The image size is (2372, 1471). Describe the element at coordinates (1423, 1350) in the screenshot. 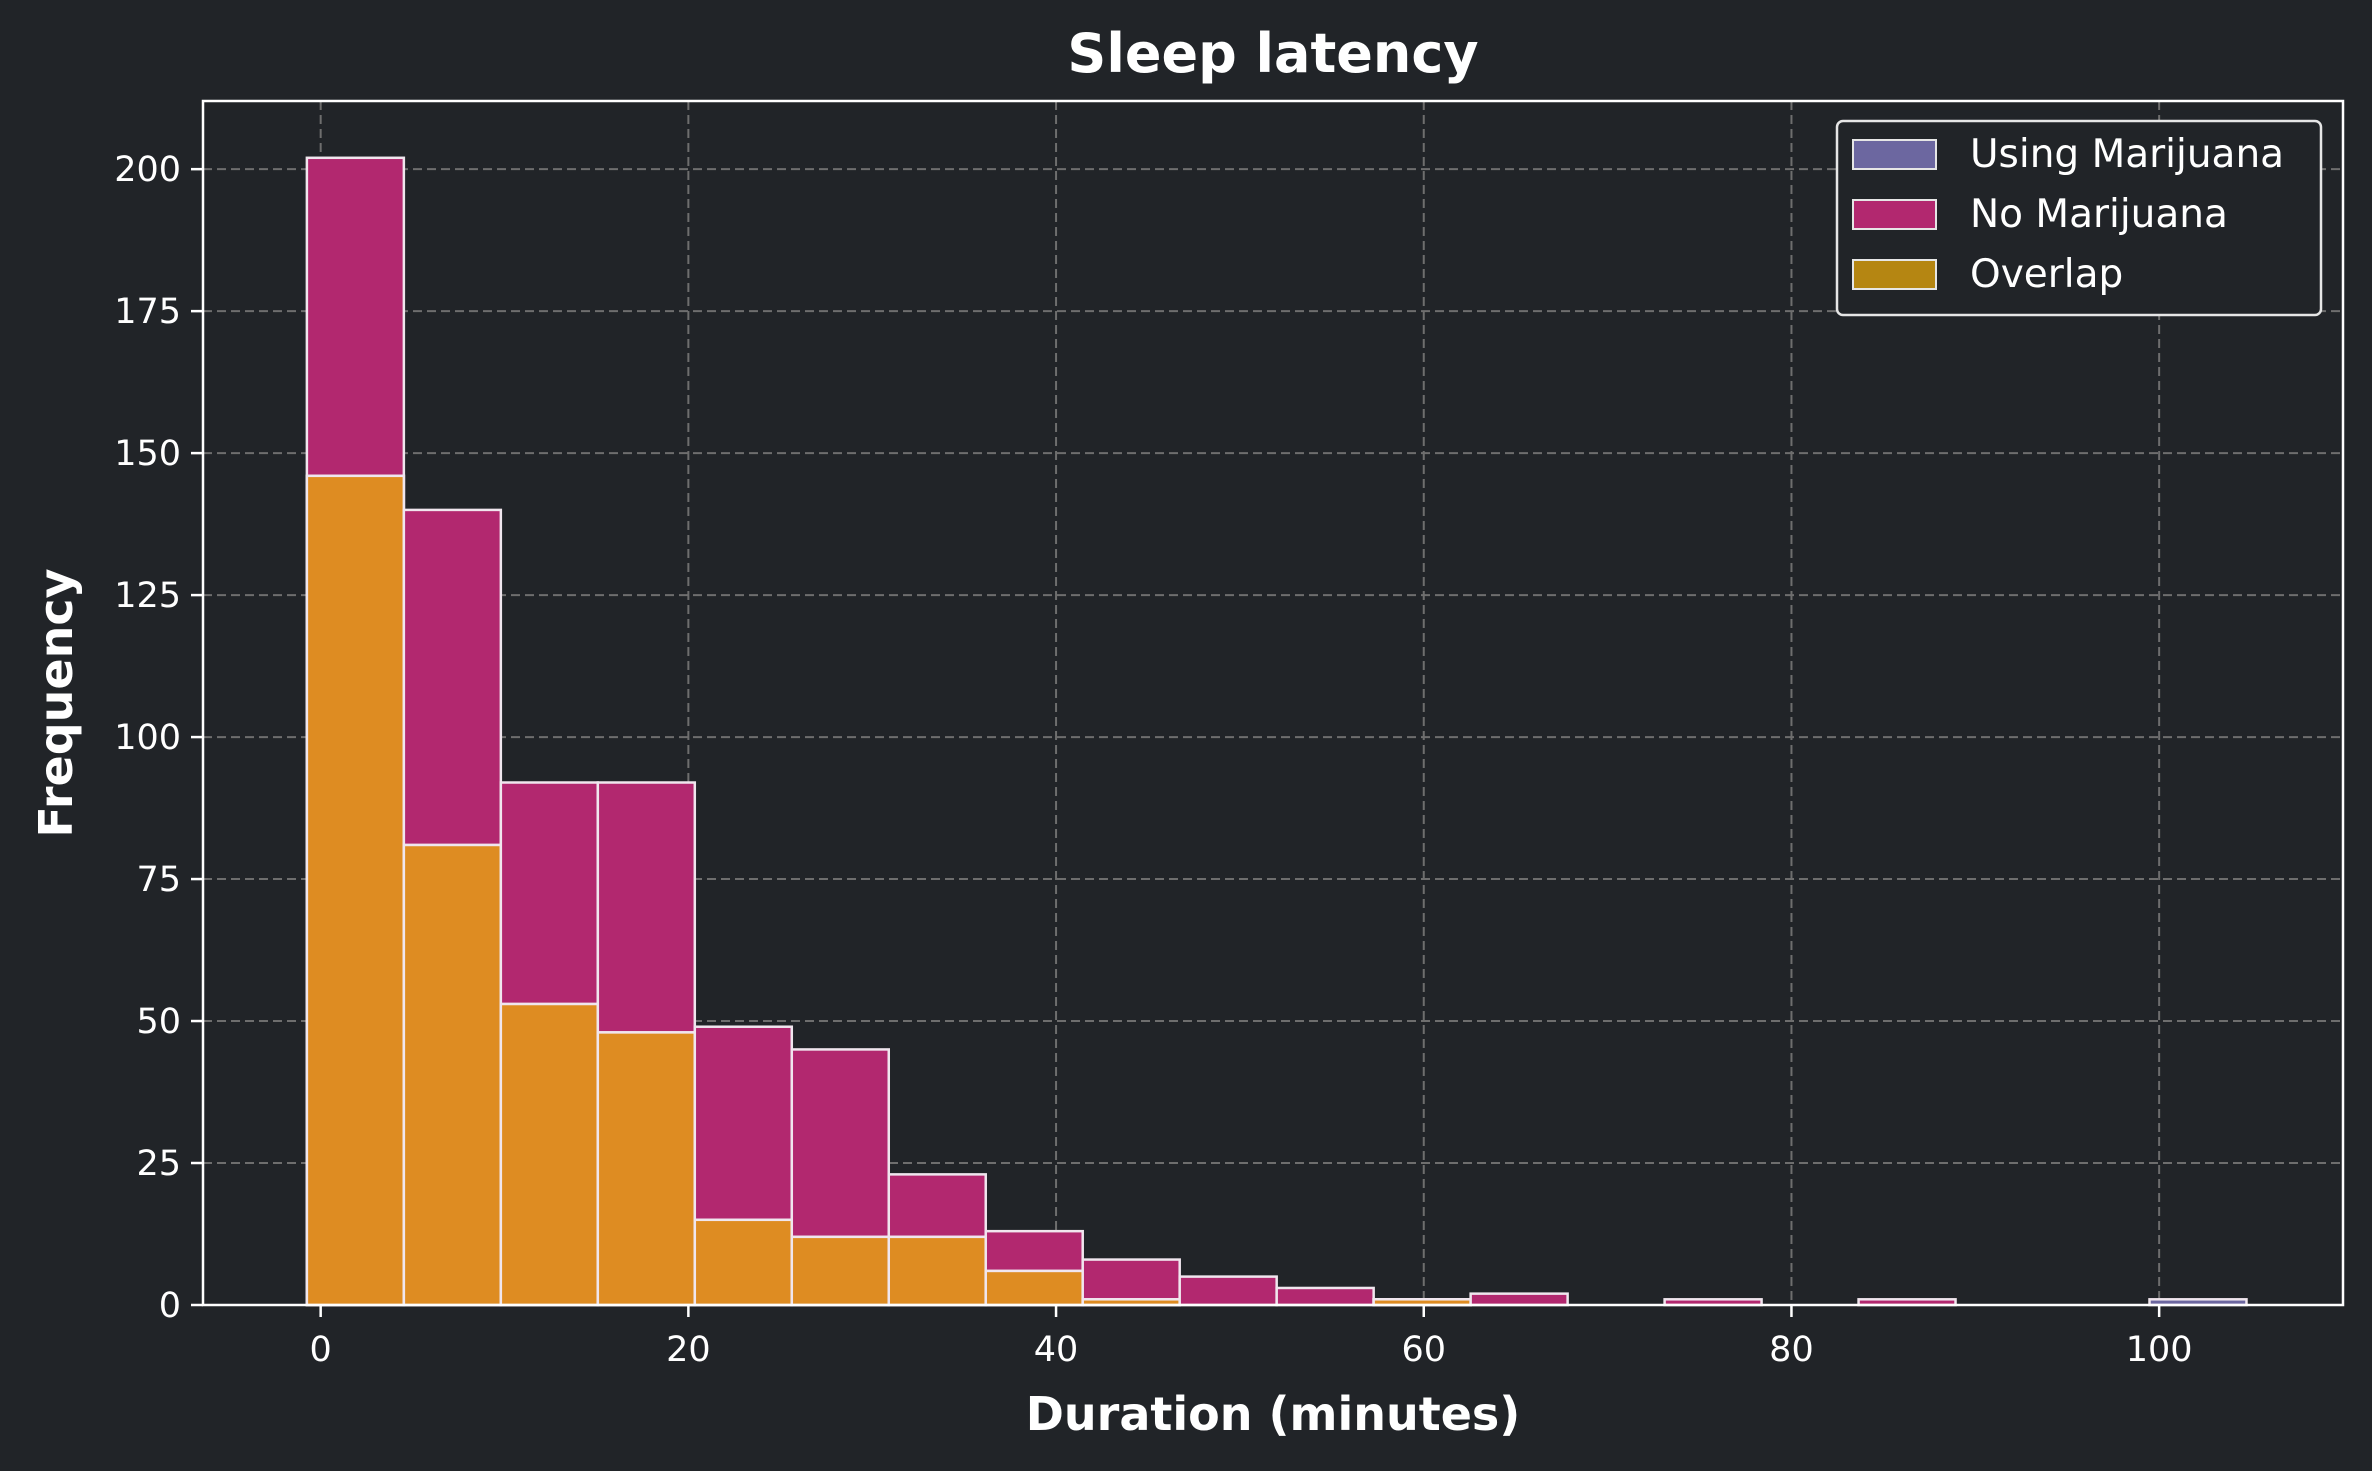

I see `x-tick-label: 60` at that location.